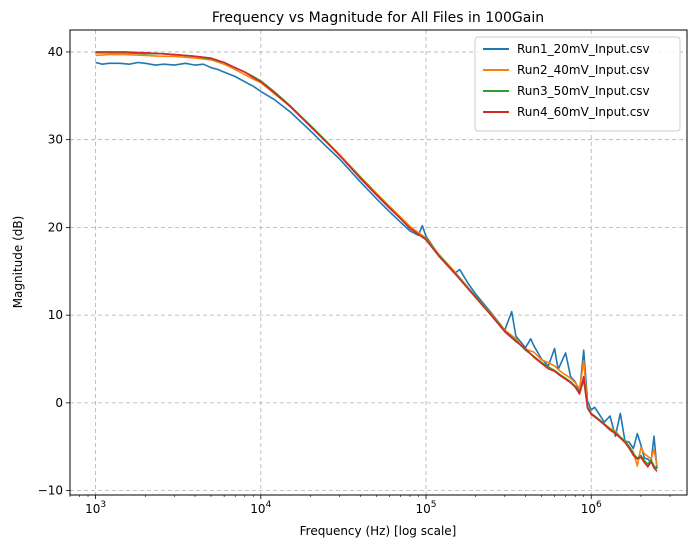  I want to click on y-tick-label: 0, so click(59, 403).